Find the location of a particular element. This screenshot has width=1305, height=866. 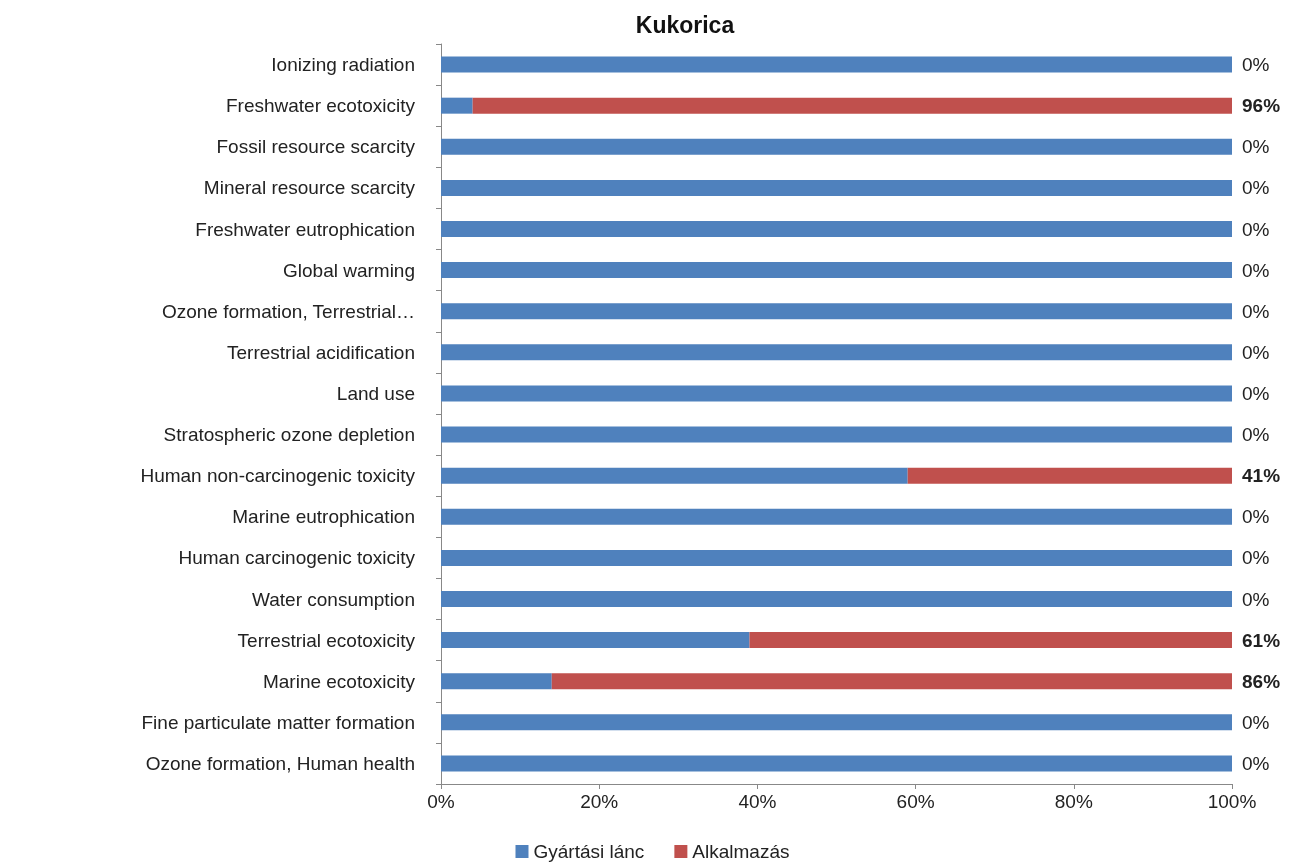

y-tick-label: Ionizing radiation is located at coordinates (343, 65).